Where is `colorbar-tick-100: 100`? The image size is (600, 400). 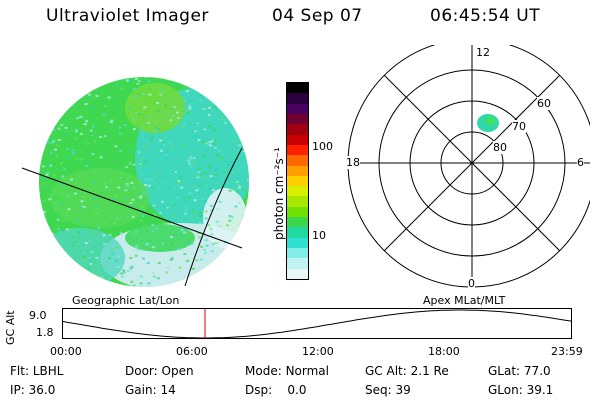 colorbar-tick-100: 100 is located at coordinates (322, 146).